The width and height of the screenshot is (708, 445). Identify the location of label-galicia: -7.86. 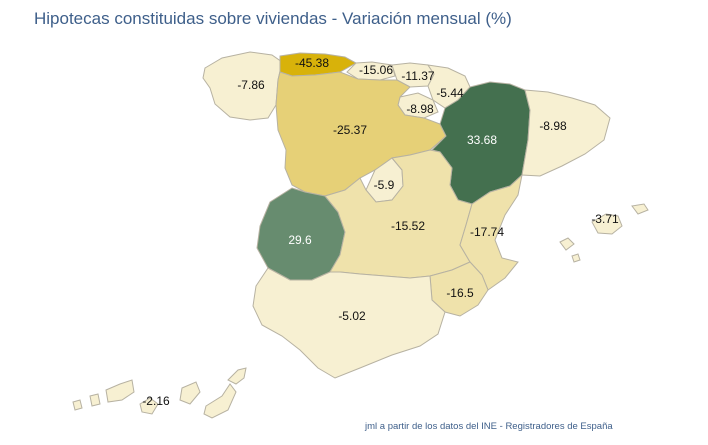
(251, 85).